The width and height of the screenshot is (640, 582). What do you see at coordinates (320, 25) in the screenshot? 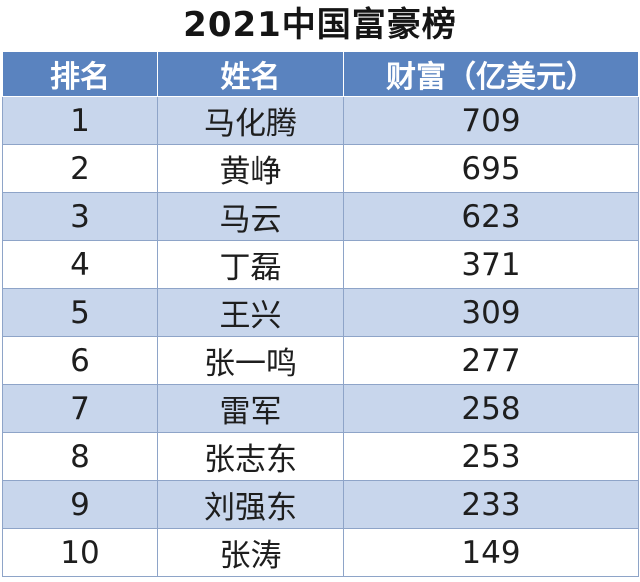
I see `page-title: 2021中国富豪榜` at bounding box center [320, 25].